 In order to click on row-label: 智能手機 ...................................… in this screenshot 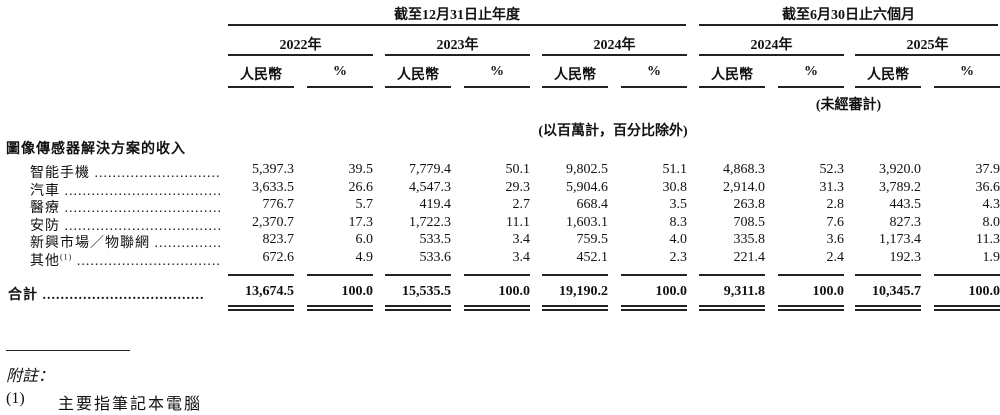, I will do `click(125, 172)`.